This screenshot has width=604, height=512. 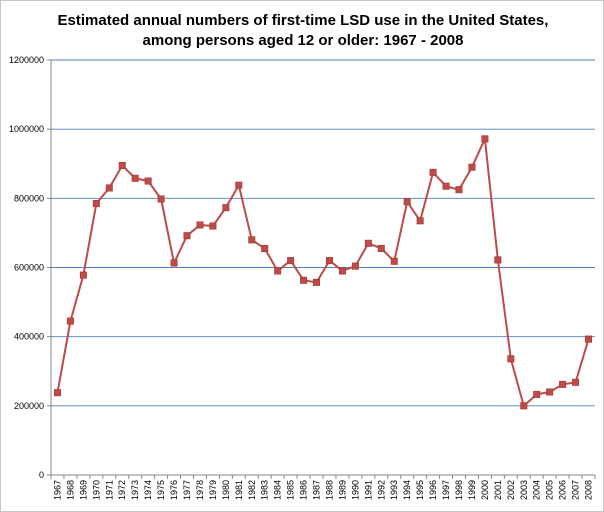 I want to click on x-tick-label-1976: 1976, so click(x=174, y=490).